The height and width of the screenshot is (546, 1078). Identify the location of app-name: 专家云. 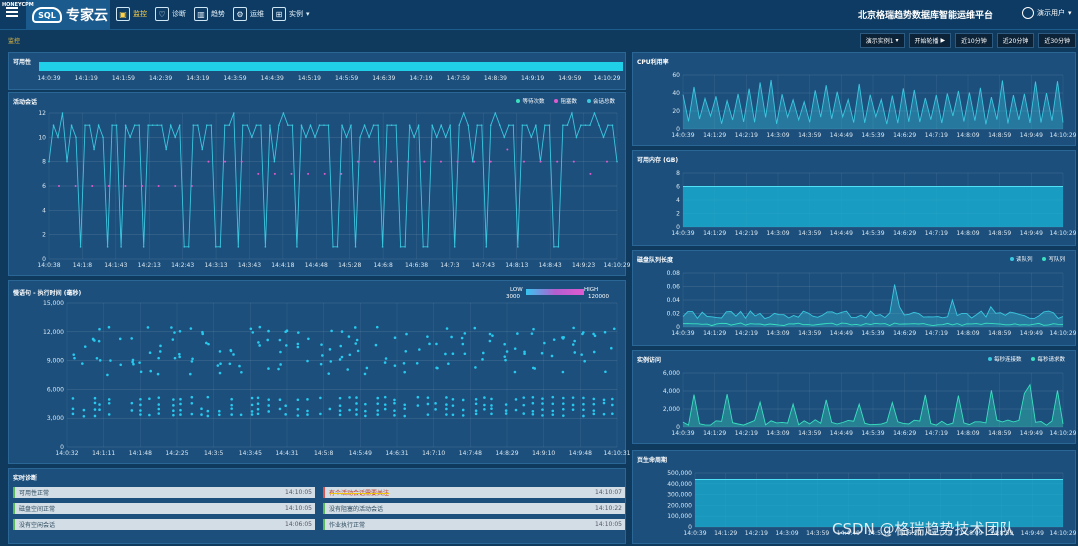
(87, 16).